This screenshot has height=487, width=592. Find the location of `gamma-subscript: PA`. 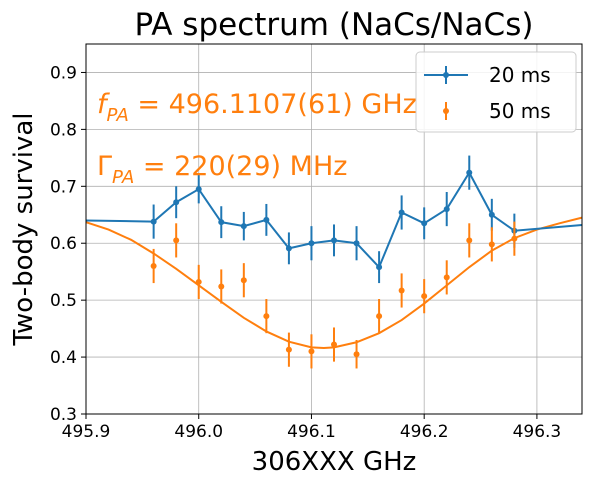

gamma-subscript: PA is located at coordinates (123, 177).